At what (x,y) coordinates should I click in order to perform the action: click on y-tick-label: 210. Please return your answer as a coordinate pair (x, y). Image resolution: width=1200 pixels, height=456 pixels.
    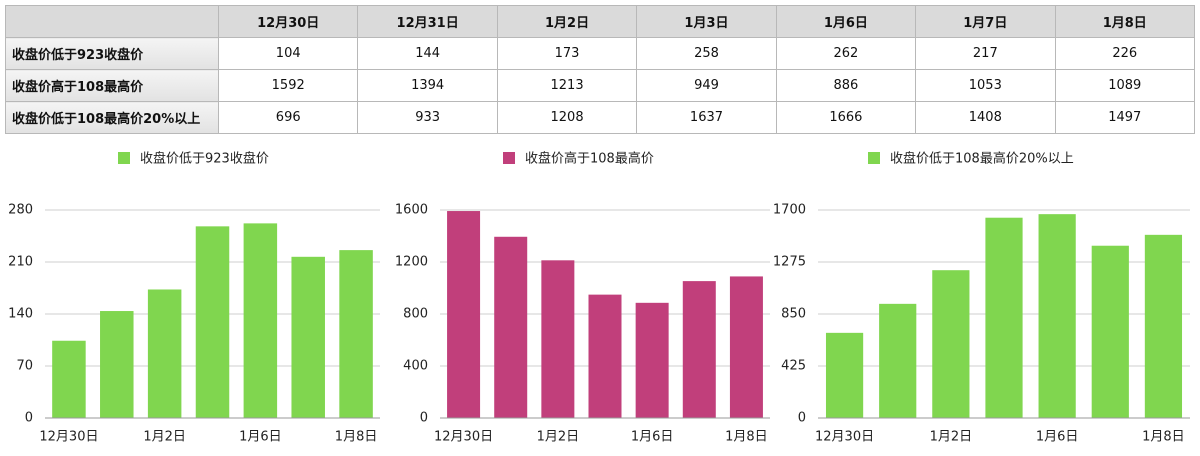
    Looking at the image, I should click on (20, 262).